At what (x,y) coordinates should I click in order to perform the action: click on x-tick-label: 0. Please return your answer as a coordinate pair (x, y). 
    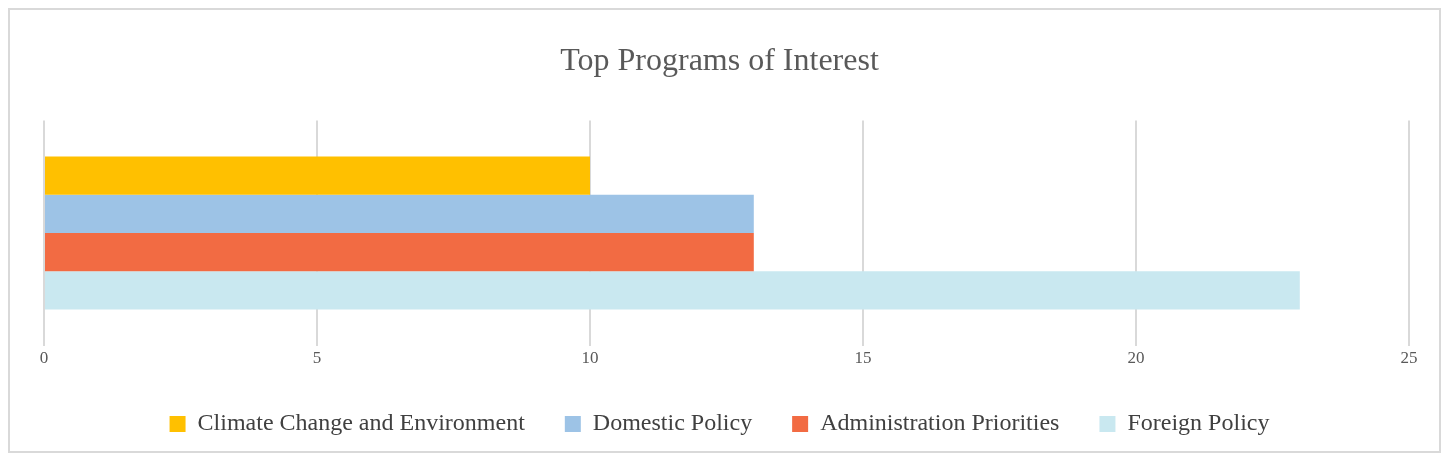
    Looking at the image, I should click on (44, 358).